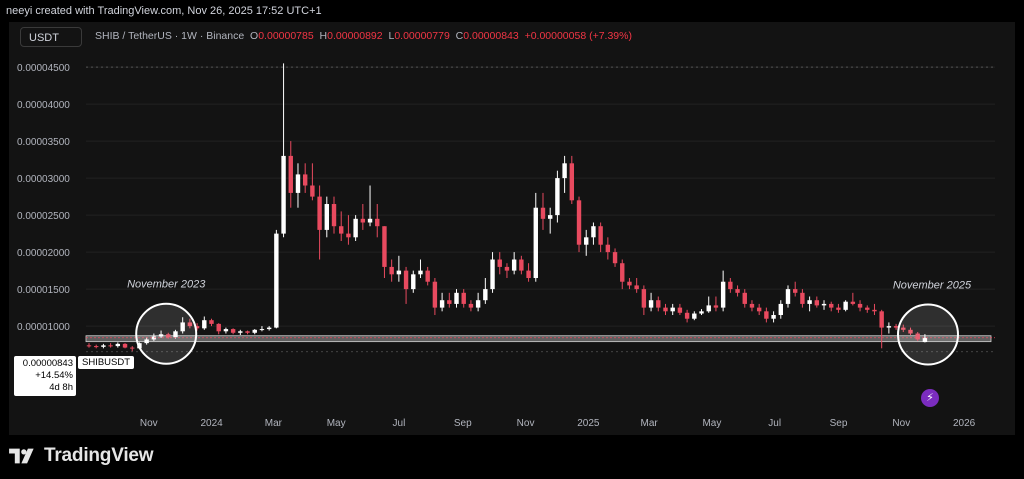 This screenshot has height=479, width=1024. What do you see at coordinates (43, 253) in the screenshot?
I see `y-tick-label: 0.00002000` at bounding box center [43, 253].